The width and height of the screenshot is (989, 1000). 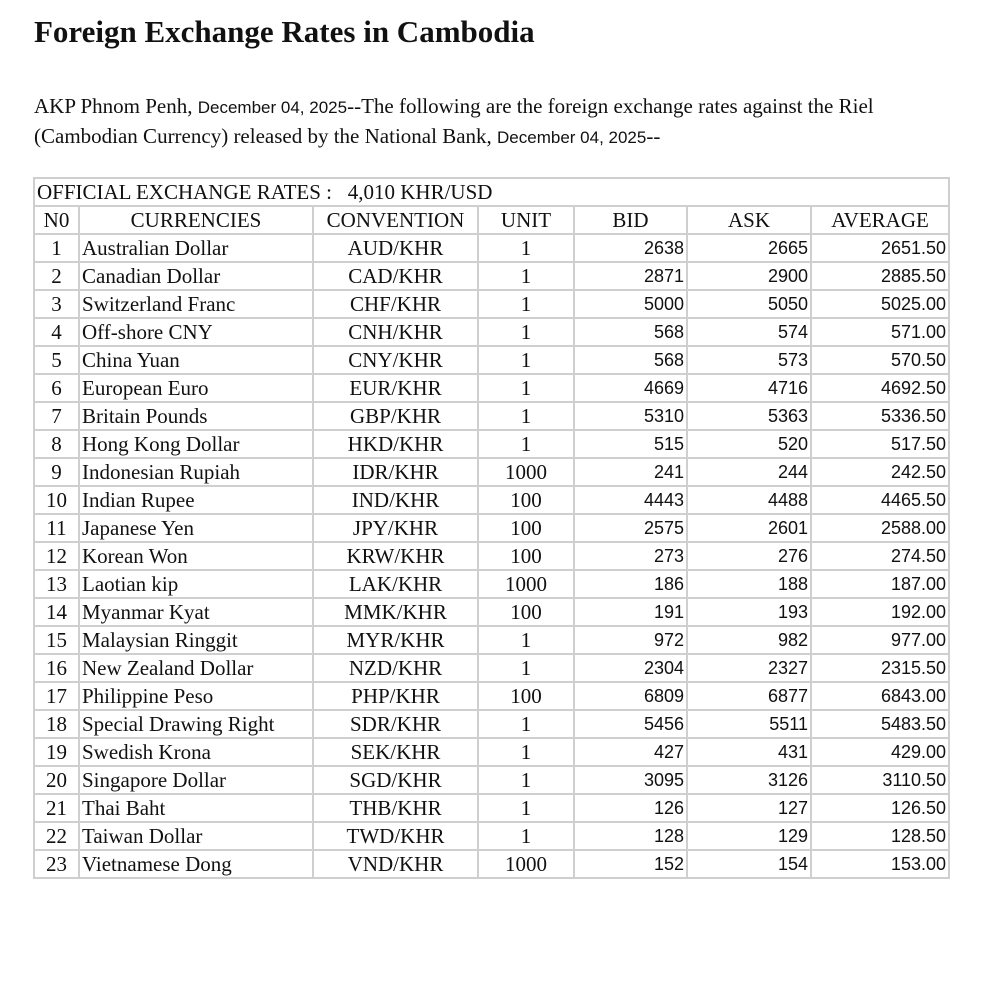 I want to click on cell-currency: Swedish Krona, so click(x=196, y=752).